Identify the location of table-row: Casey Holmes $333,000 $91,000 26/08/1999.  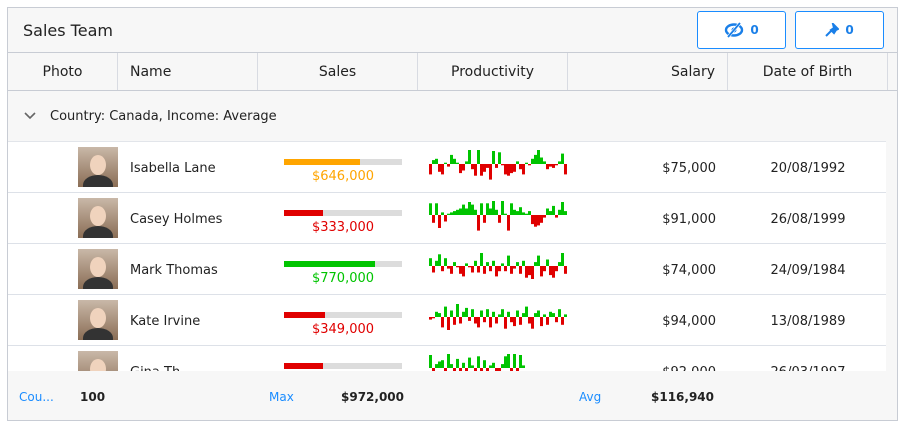
(448, 218).